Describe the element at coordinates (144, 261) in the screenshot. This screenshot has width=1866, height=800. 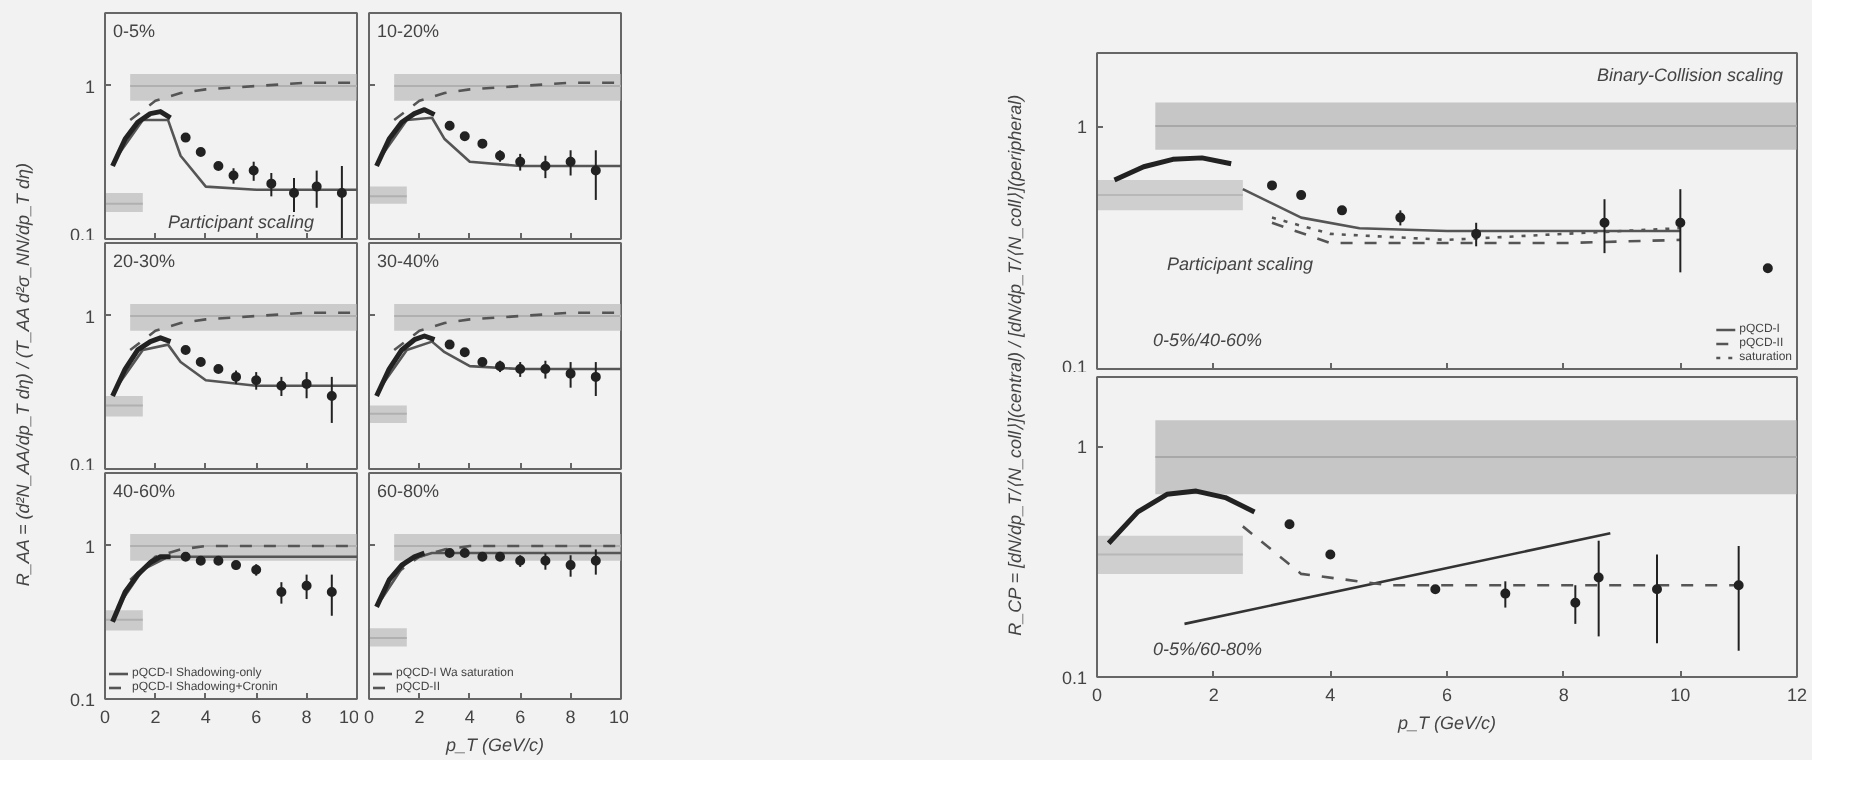
I see `chart-title: 20-30%` at that location.